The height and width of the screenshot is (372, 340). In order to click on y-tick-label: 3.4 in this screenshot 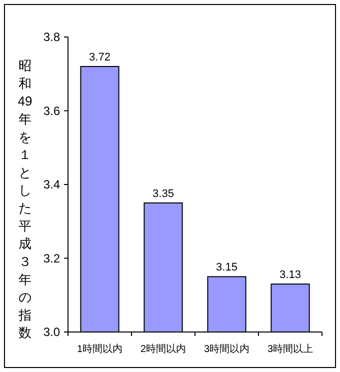, I will do `click(51, 185)`.